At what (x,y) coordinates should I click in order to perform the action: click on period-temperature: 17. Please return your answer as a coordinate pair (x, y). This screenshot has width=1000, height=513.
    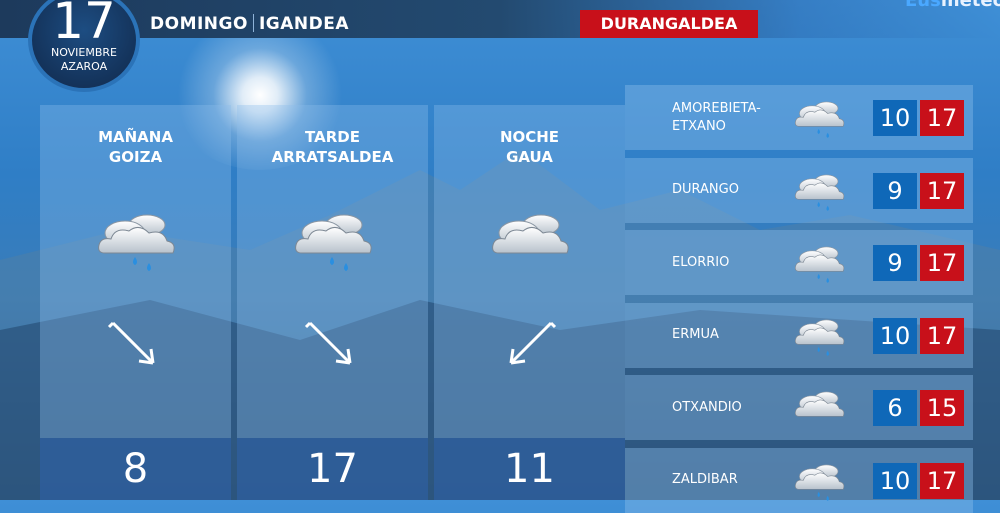
    Looking at the image, I should click on (332, 469).